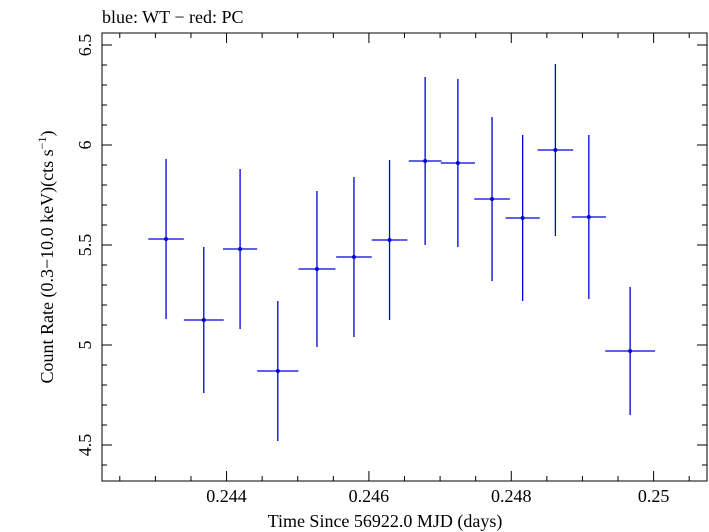 The width and height of the screenshot is (709, 532). Describe the element at coordinates (511, 496) in the screenshot. I see `x-tick-label: 0.248` at that location.